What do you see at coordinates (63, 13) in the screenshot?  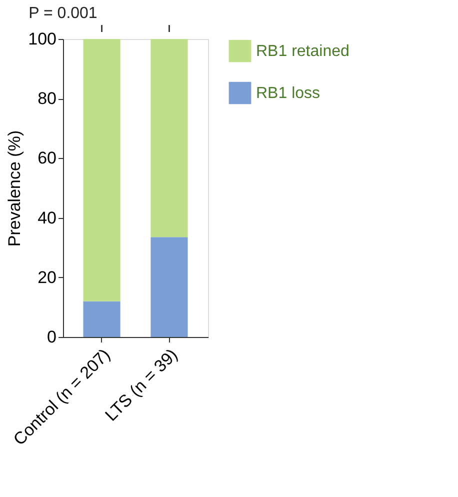 I see `text: P = 0.001` at bounding box center [63, 13].